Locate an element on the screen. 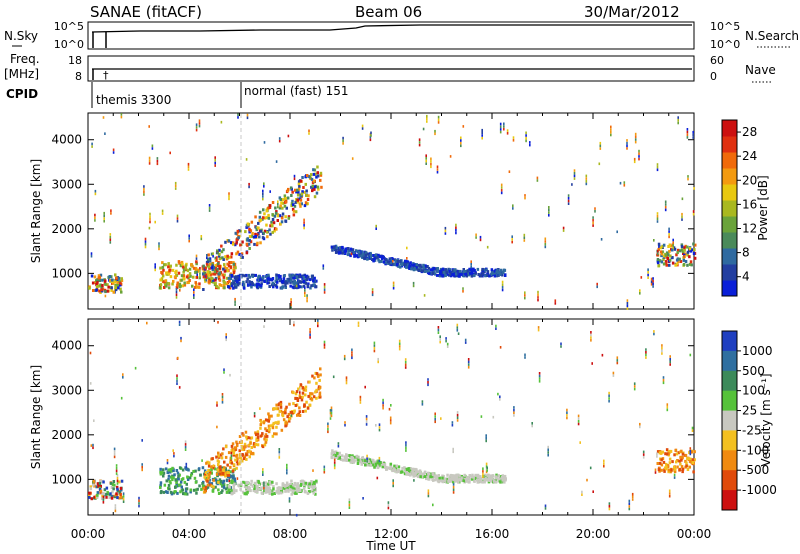 The height and width of the screenshot is (554, 800). x-axis-title: Time UT is located at coordinates (390, 546).